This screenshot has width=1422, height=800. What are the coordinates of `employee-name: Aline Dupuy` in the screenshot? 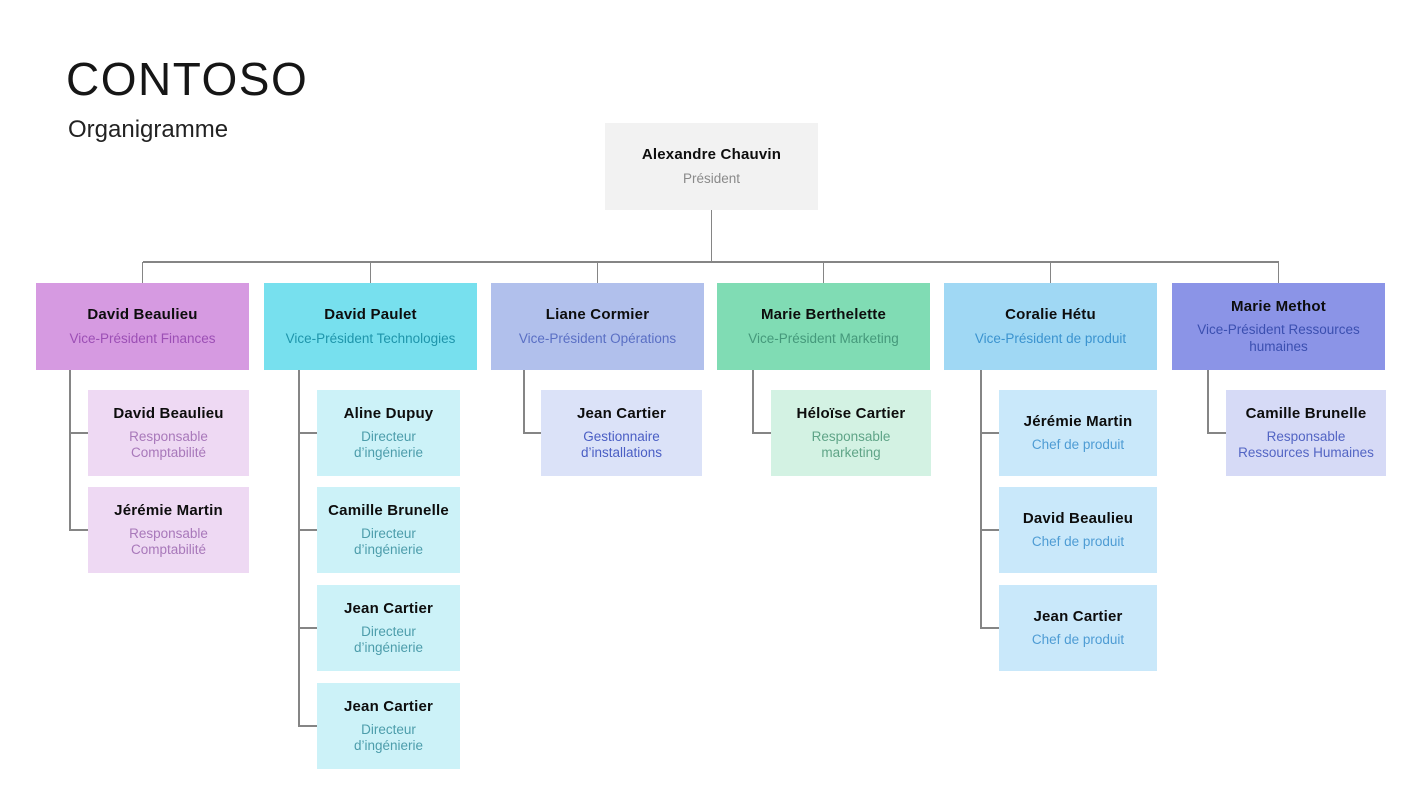 It's located at (388, 413).